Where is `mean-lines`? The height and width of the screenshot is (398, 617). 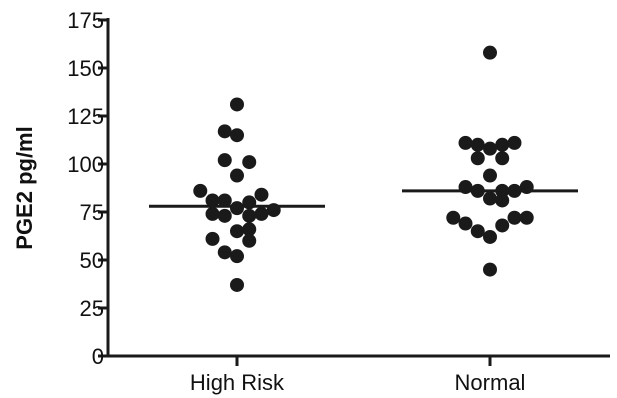 mean-lines is located at coordinates (363, 198).